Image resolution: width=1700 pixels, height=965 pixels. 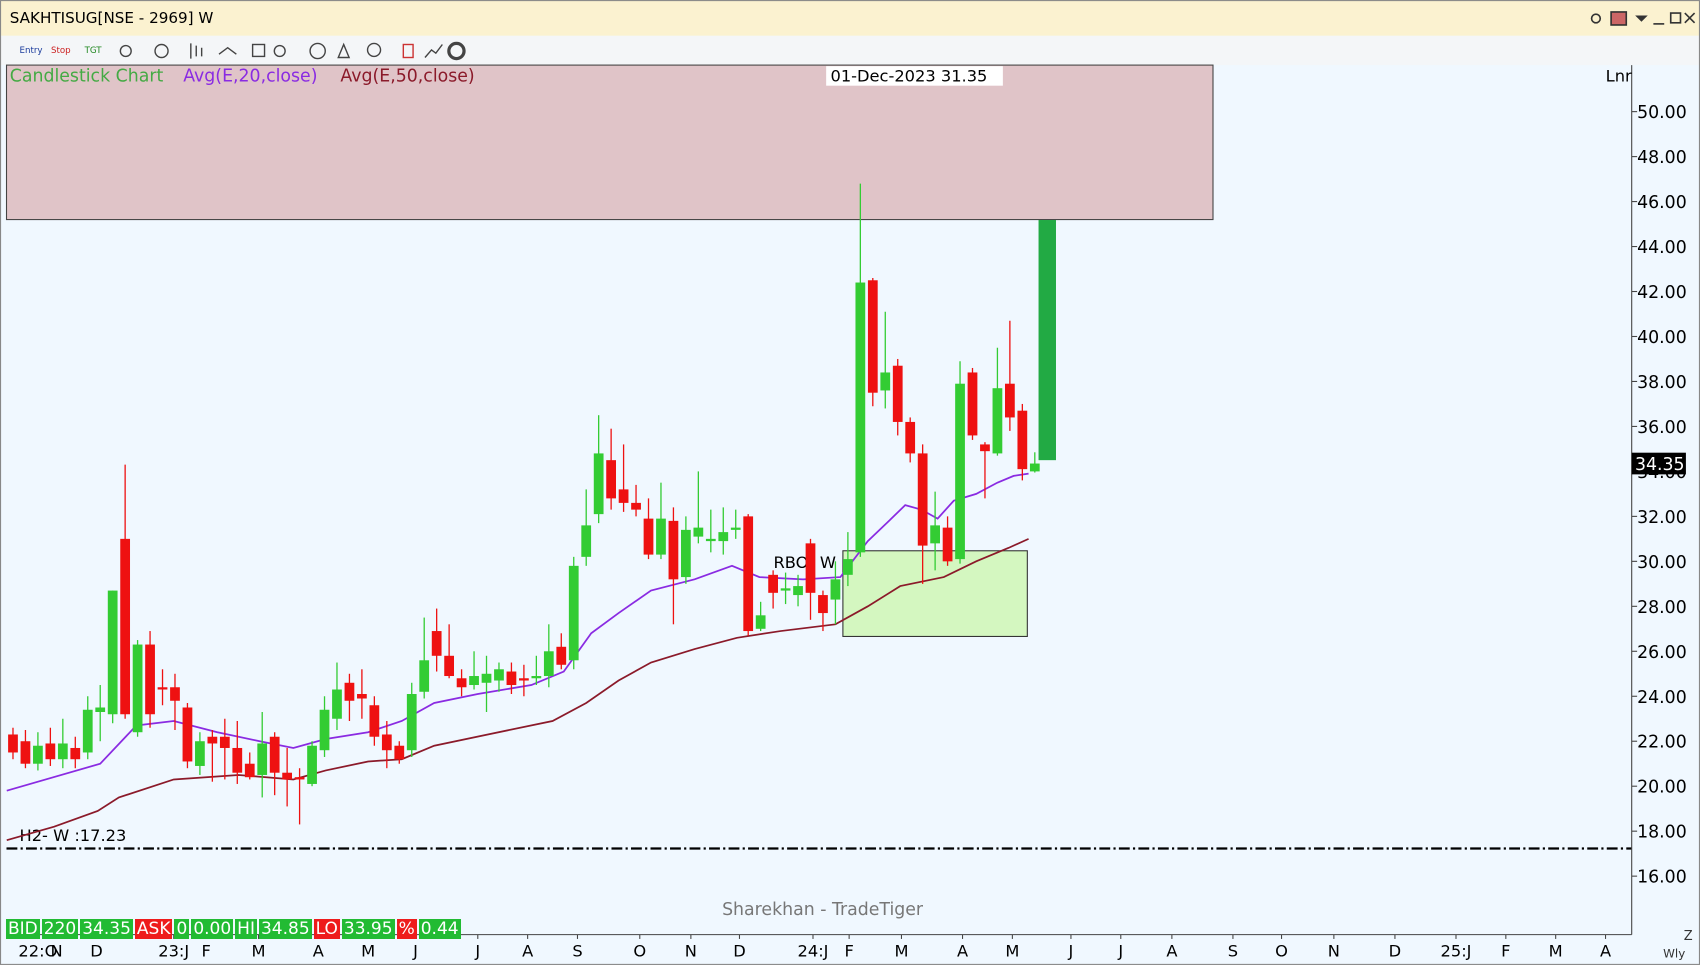 I want to click on zone, so click(x=1047, y=340).